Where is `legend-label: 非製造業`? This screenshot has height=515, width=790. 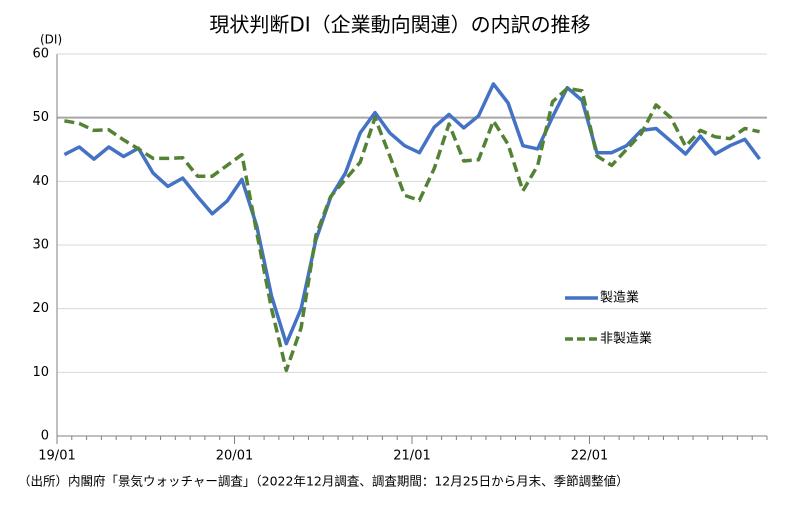 legend-label: 非製造業 is located at coordinates (626, 339).